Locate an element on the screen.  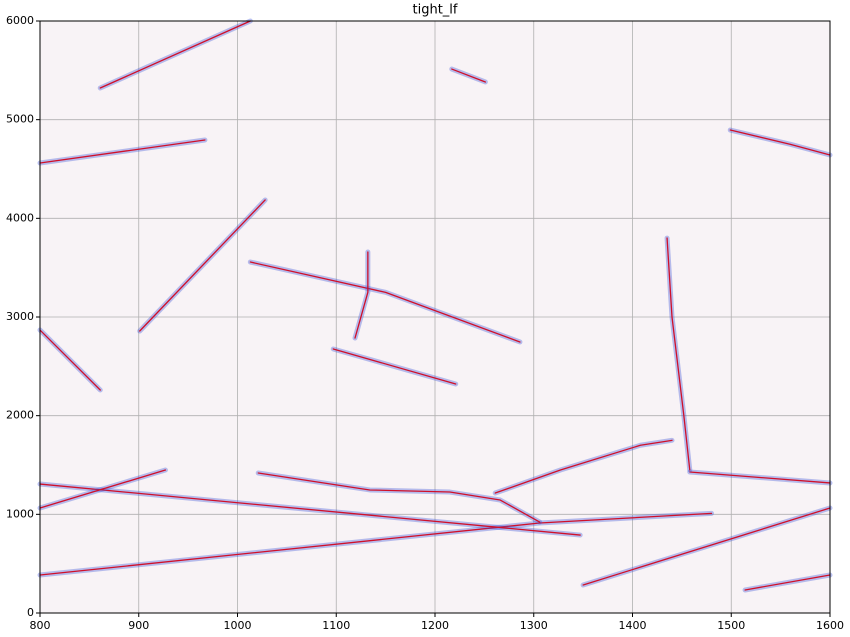
x-tick-label: 1500 is located at coordinates (731, 625).